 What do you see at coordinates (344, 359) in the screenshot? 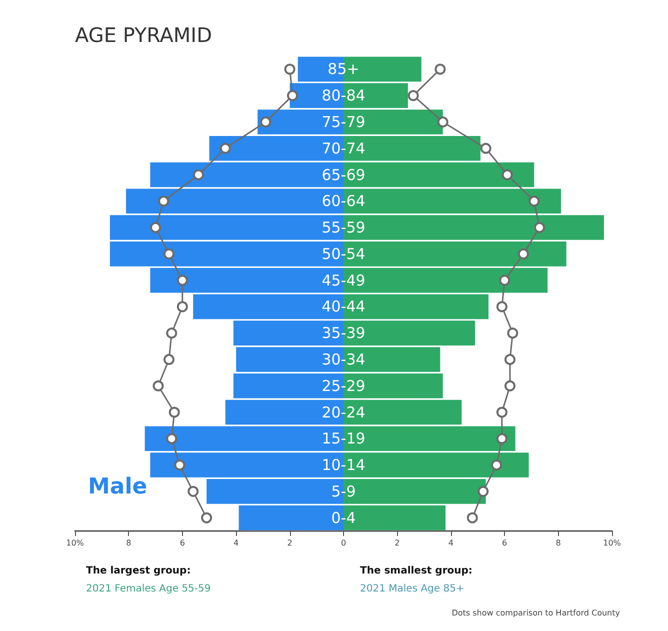
I see `y-tick-label: 30-34` at bounding box center [344, 359].